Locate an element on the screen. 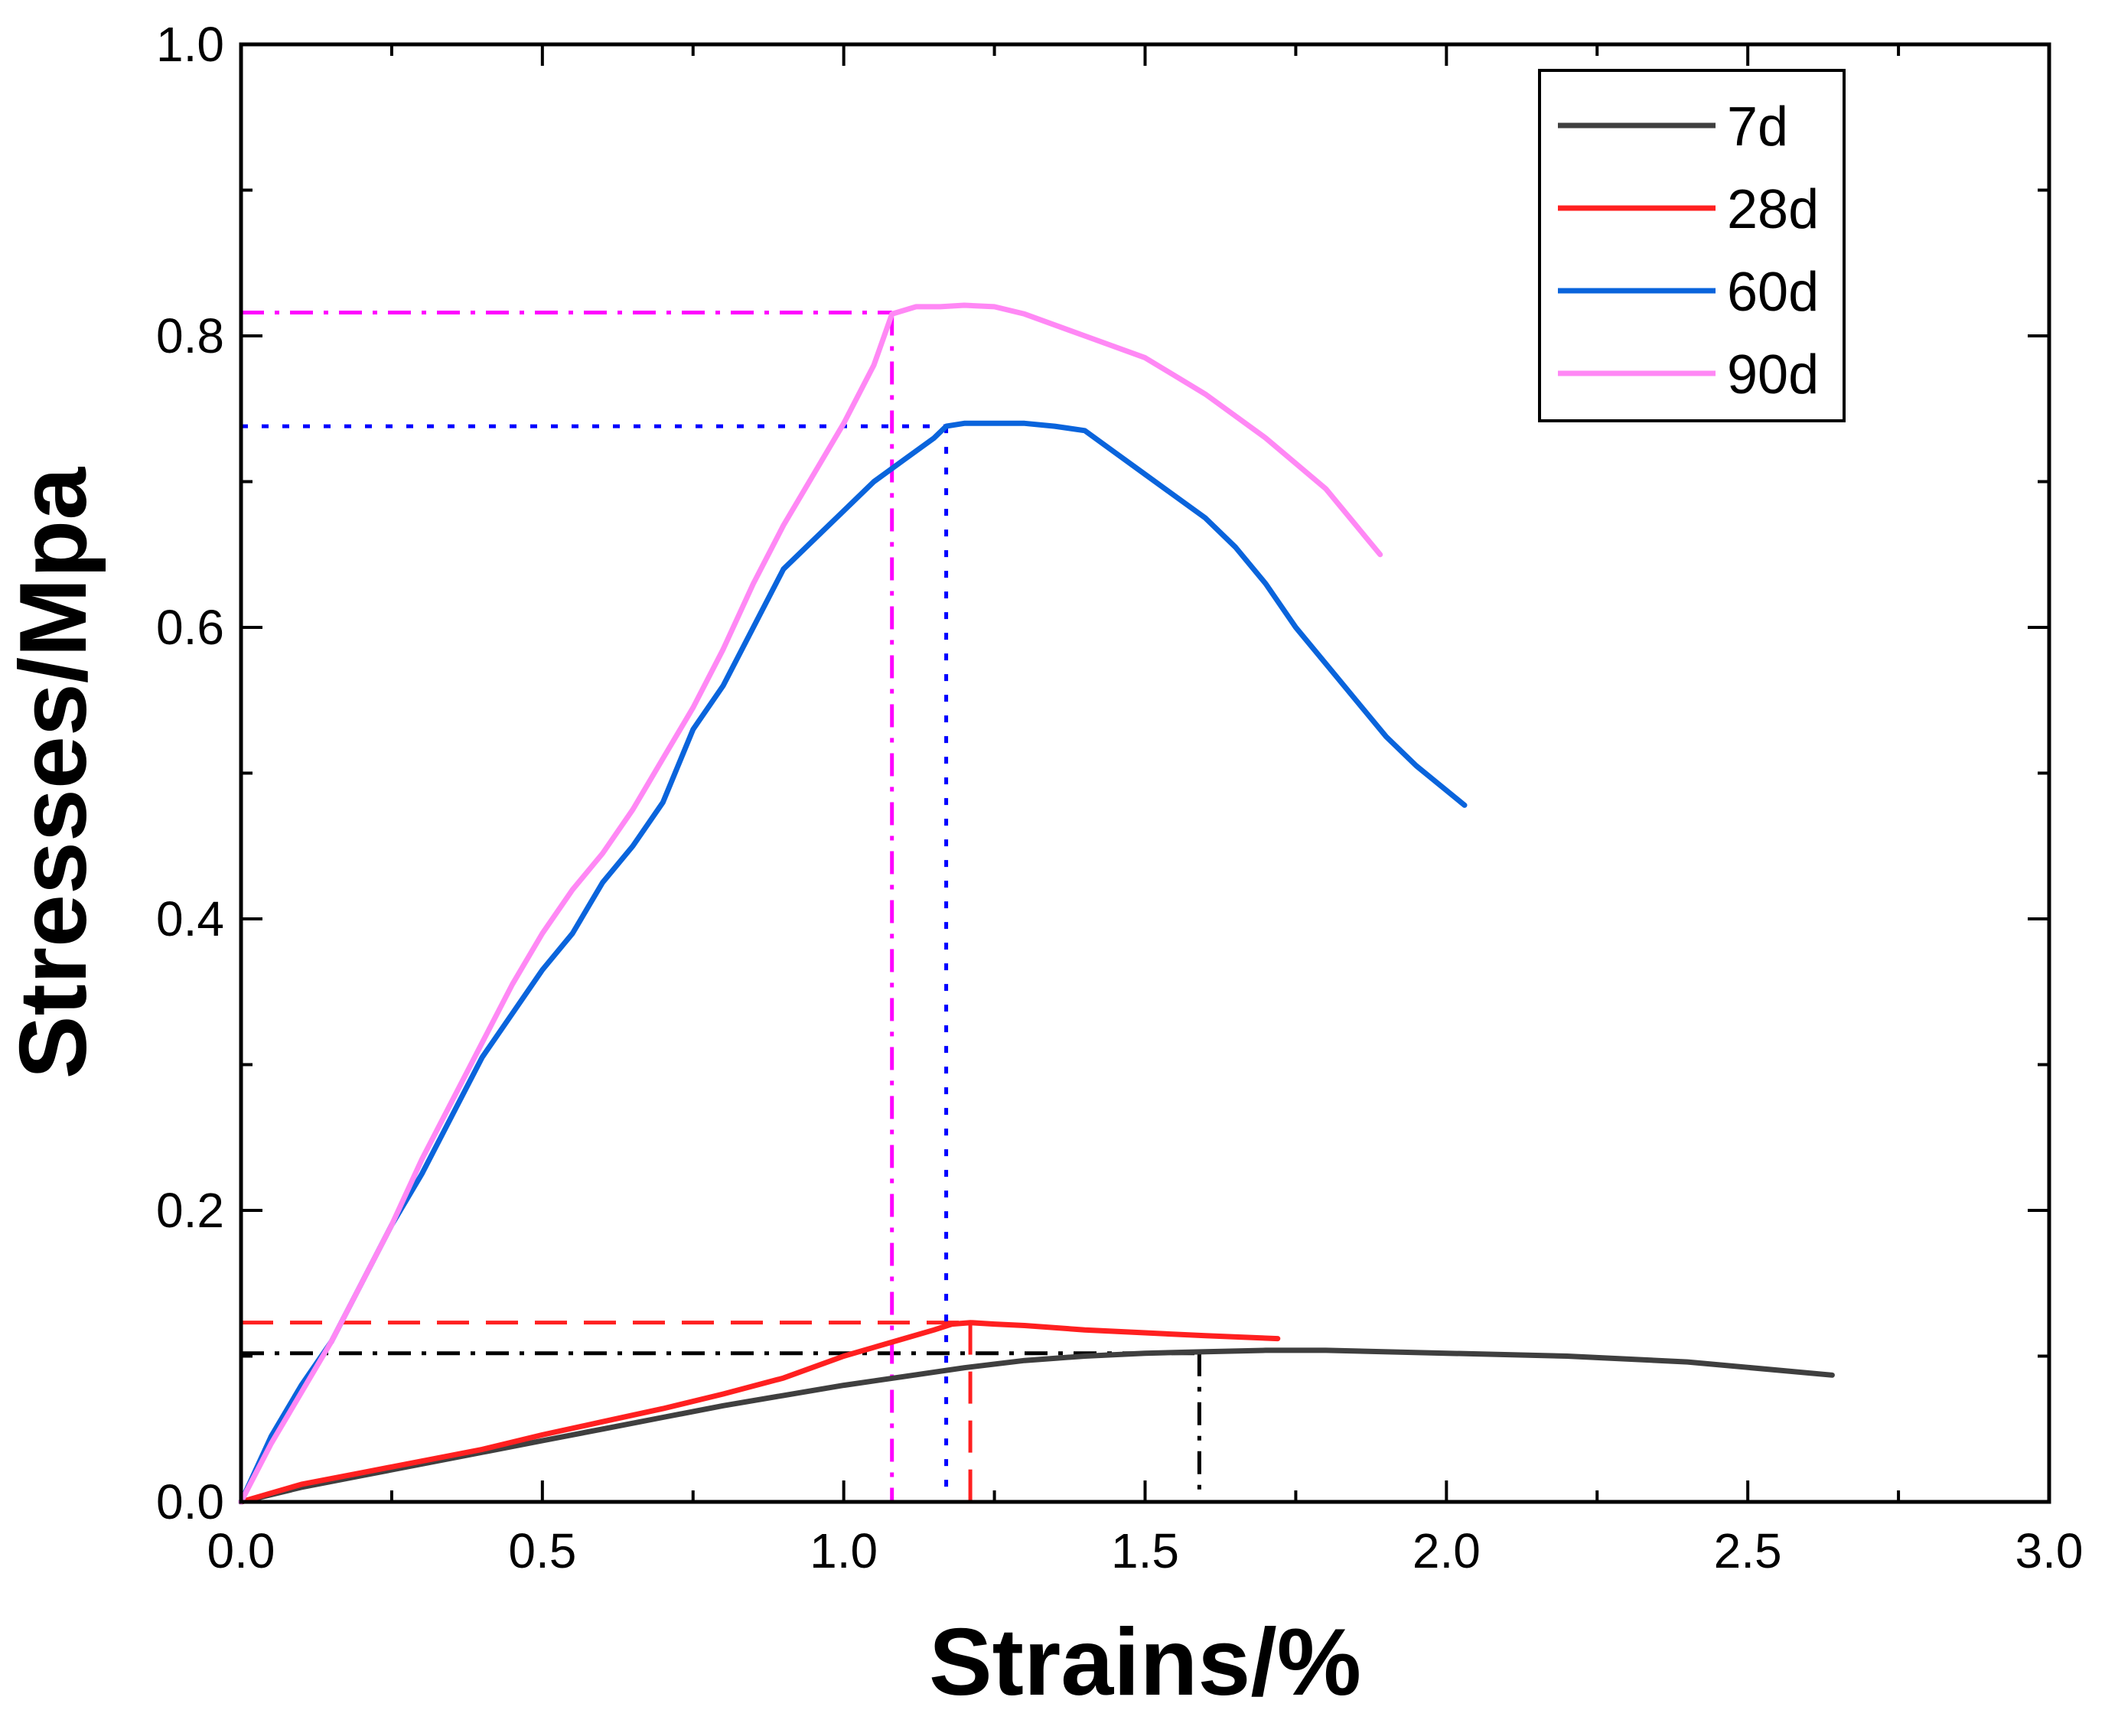 The height and width of the screenshot is (1736, 2105). y-tick-label: 0.6 is located at coordinates (190, 627).